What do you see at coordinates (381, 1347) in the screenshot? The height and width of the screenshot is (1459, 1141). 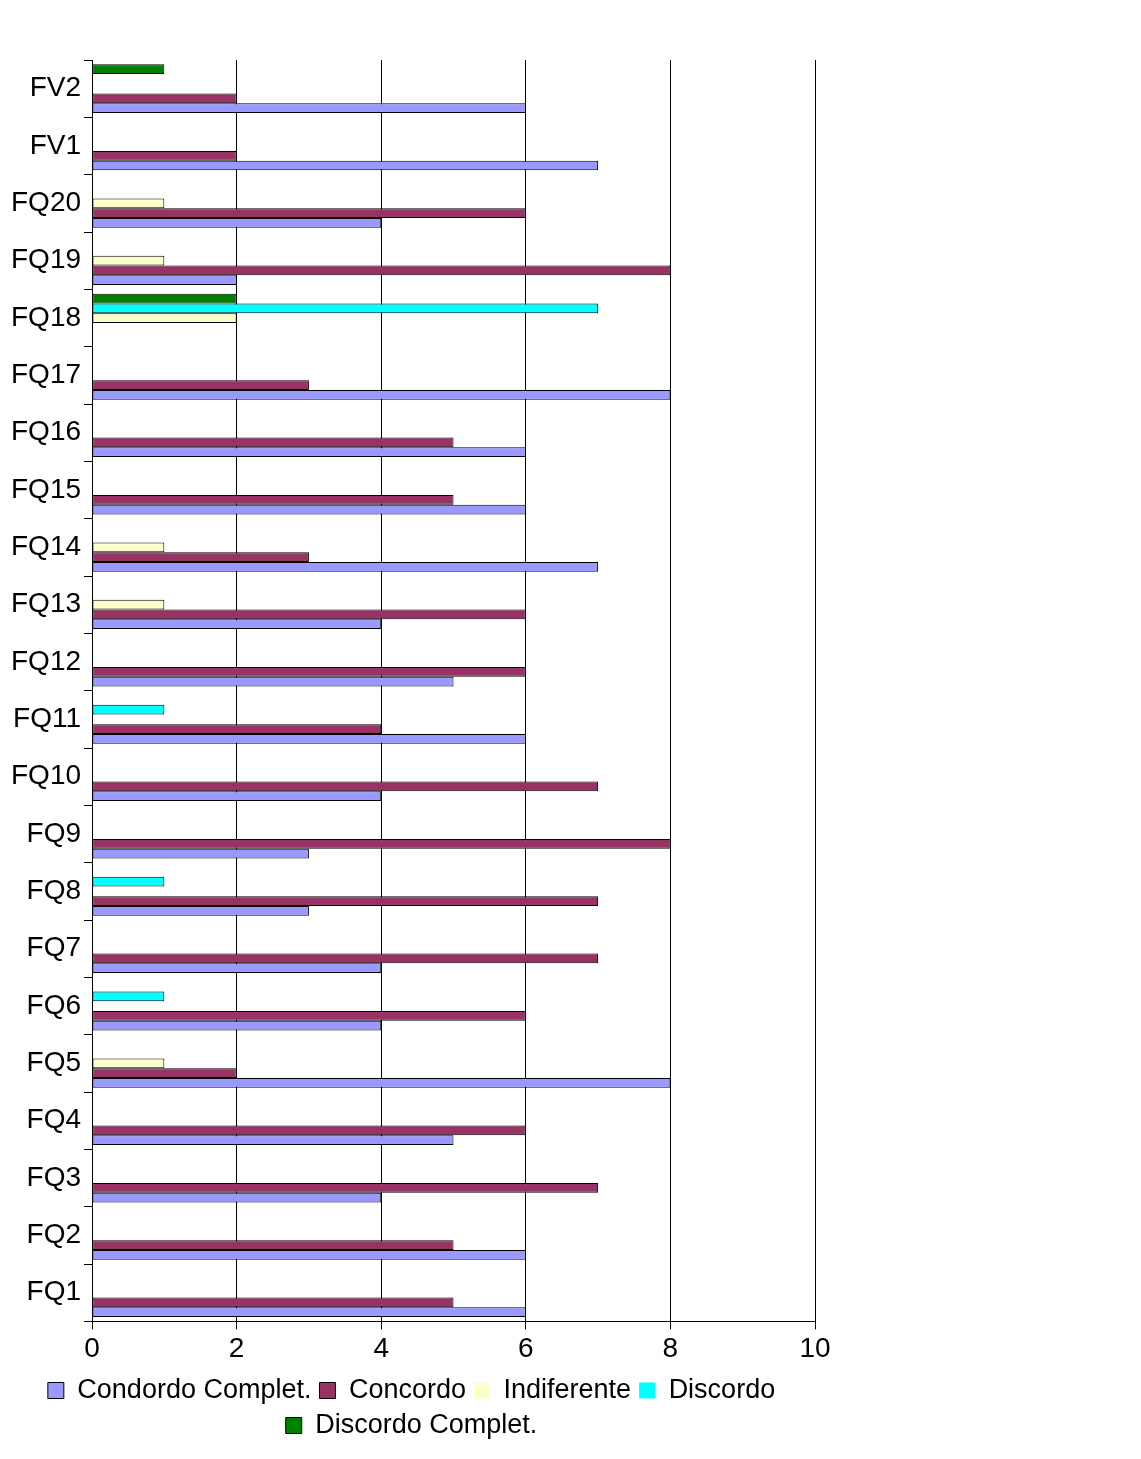 I see `x-tick-label: 4` at bounding box center [381, 1347].